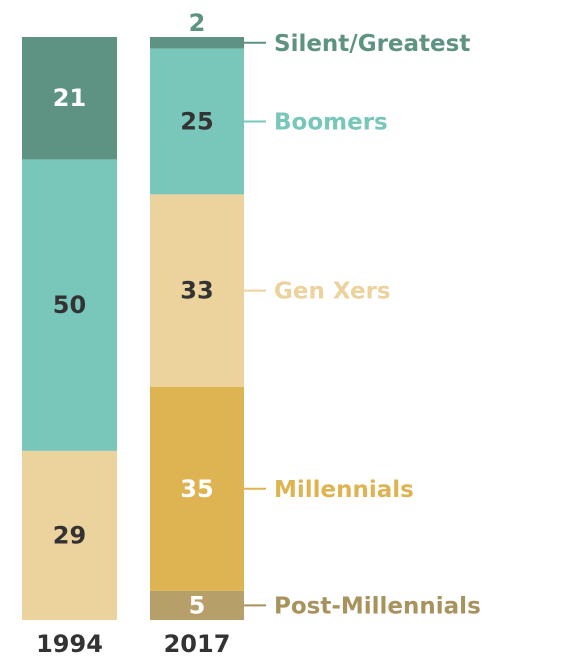 The image size is (568, 662). I want to click on bar-segment-2017-gen-xers, so click(197, 290).